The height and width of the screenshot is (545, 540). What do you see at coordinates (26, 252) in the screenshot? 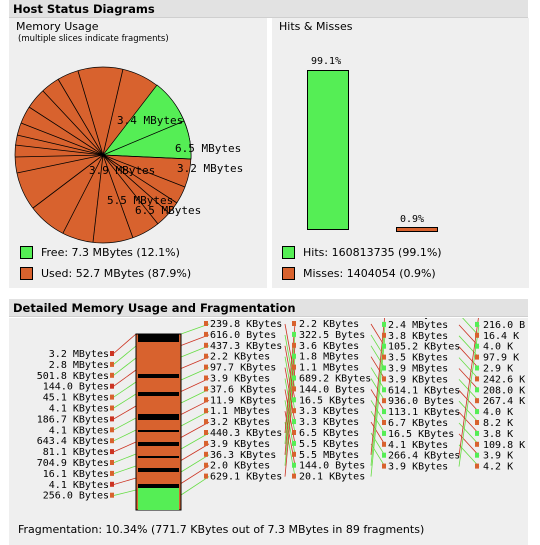
I see `free-legend-swatch` at bounding box center [26, 252].